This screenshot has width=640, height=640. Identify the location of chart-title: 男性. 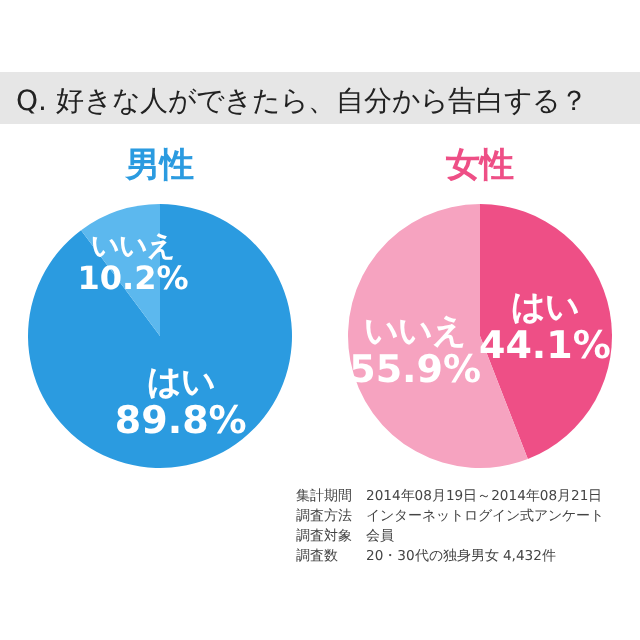
(159, 166).